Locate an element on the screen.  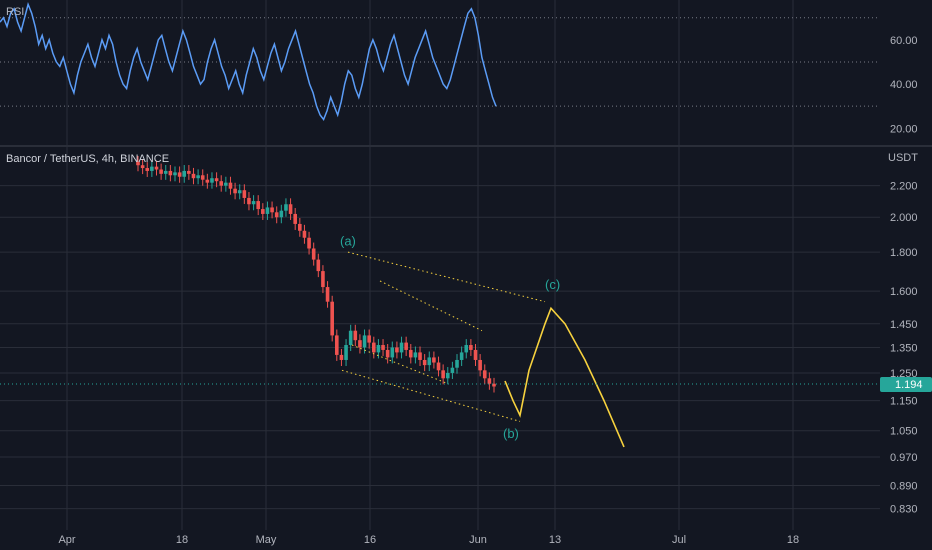
price-tick-label: 2.200 is located at coordinates (904, 187).